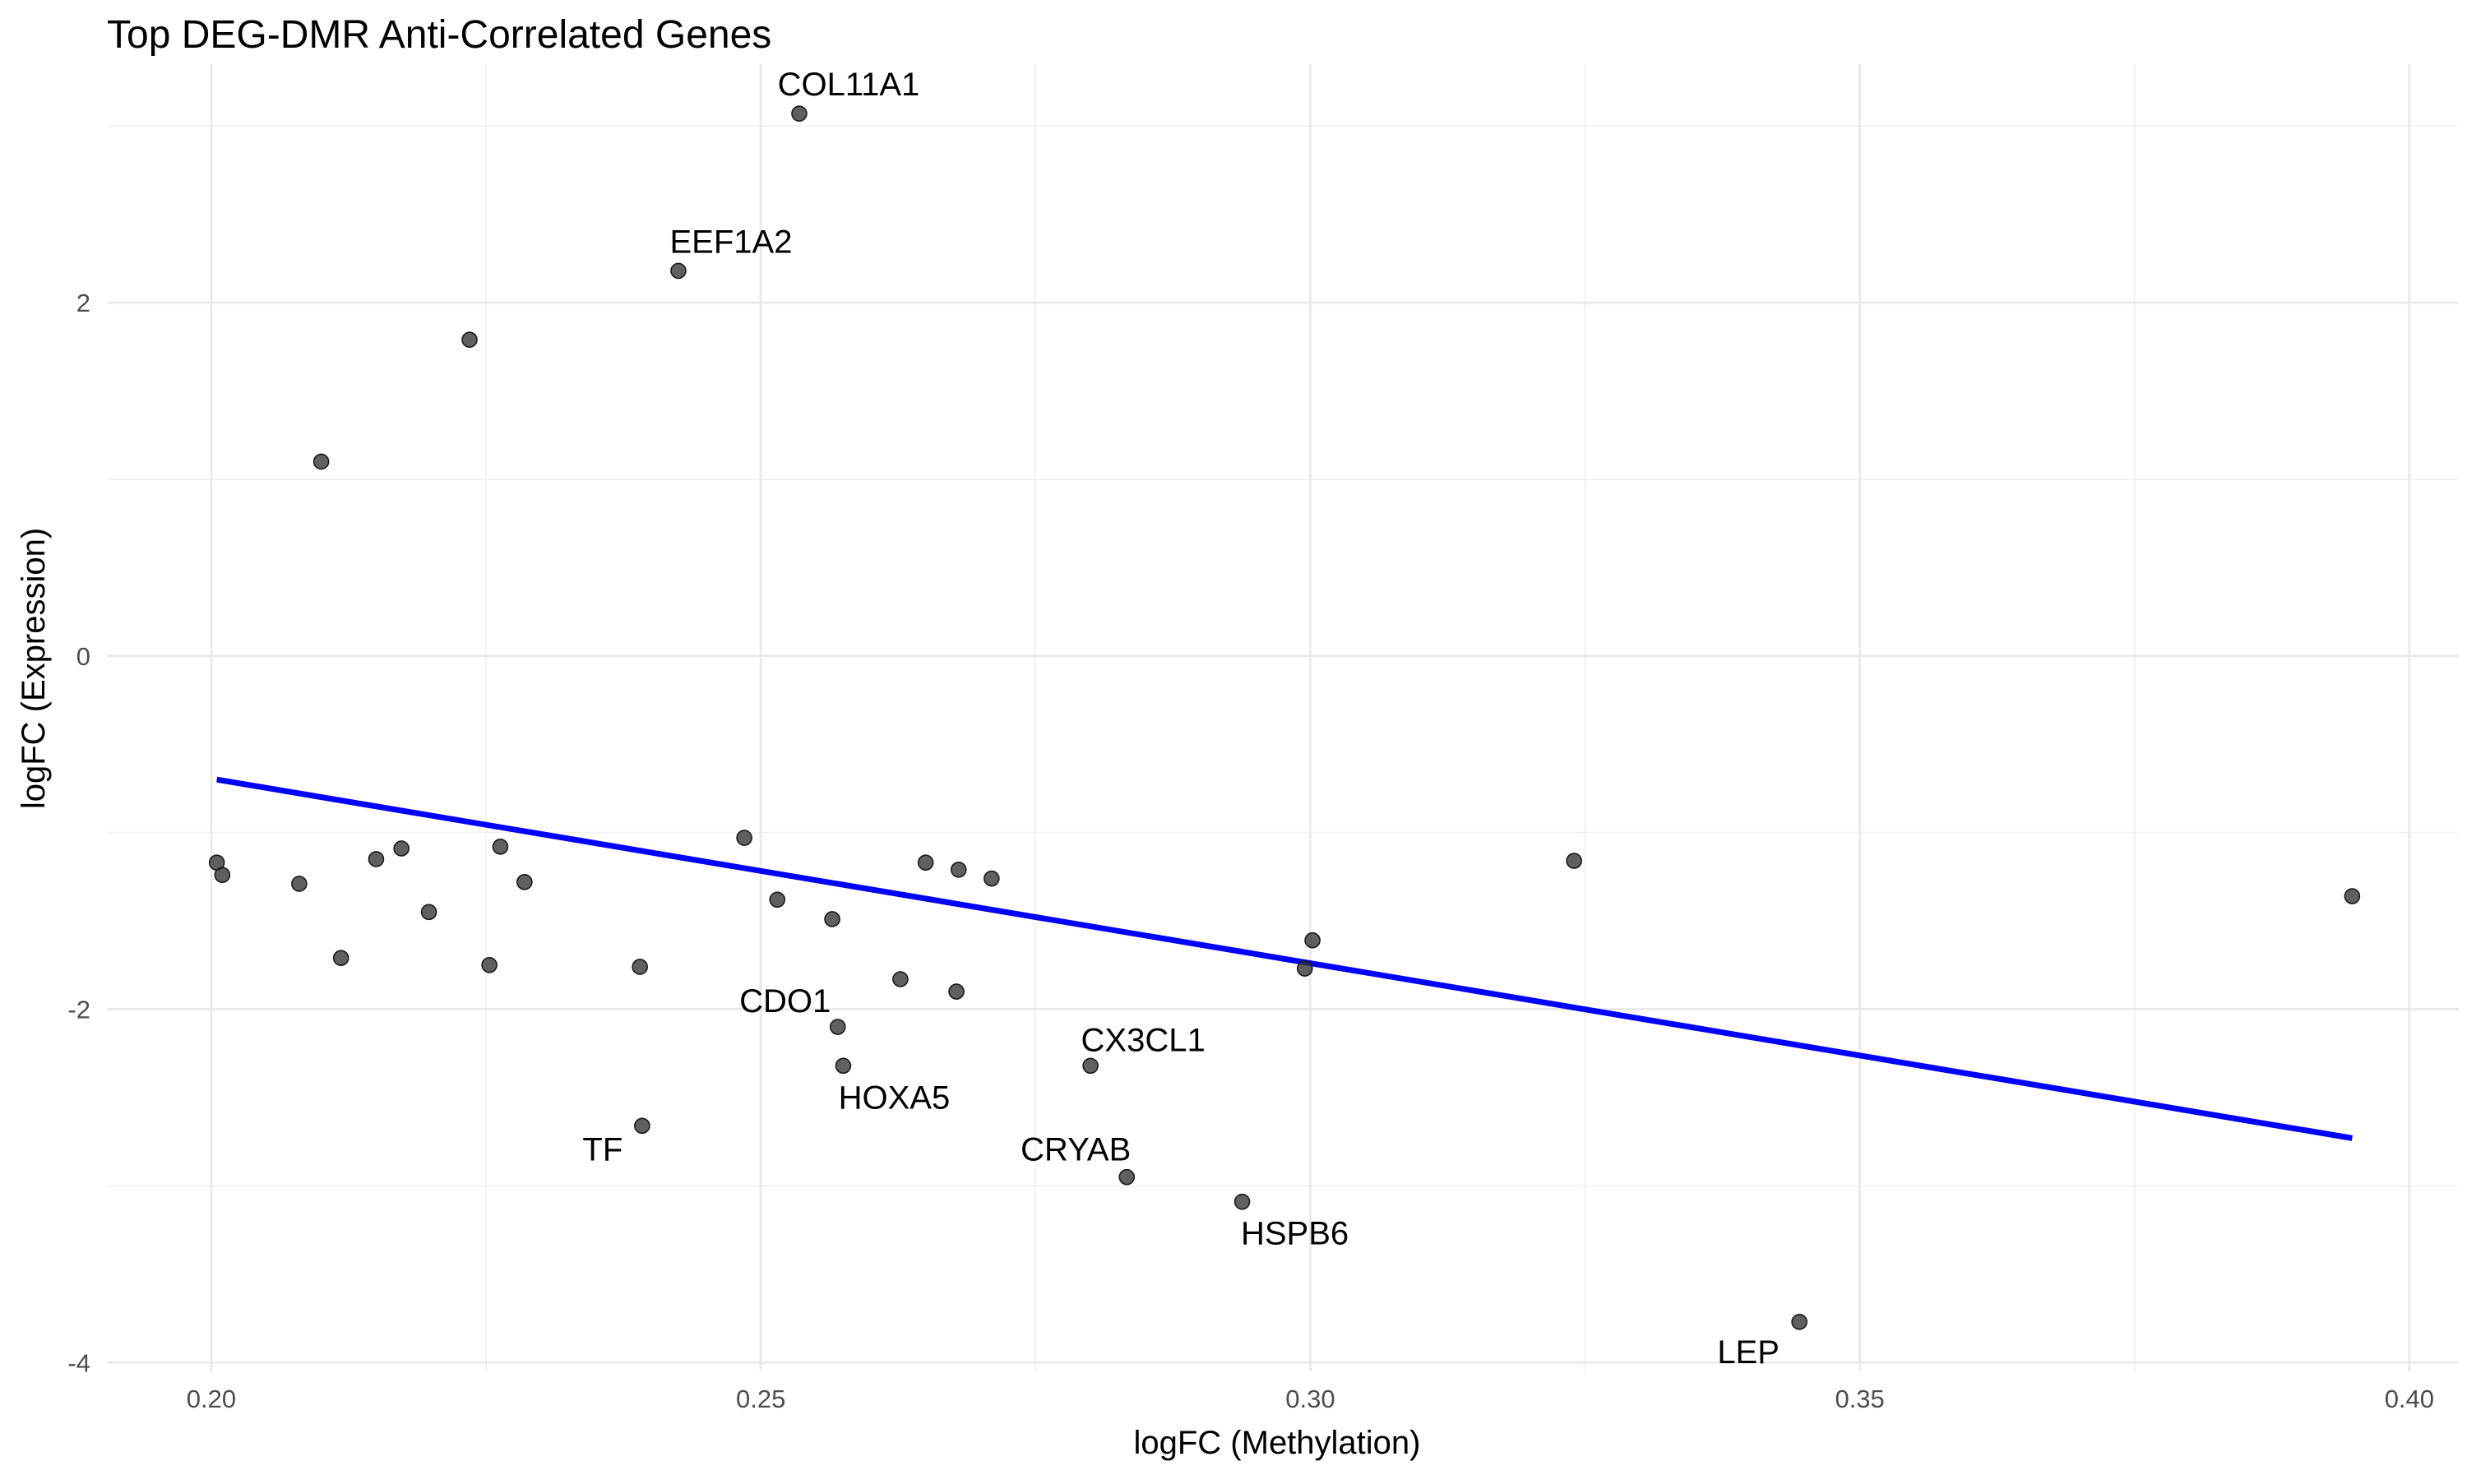 Image resolution: width=2467 pixels, height=1484 pixels. Describe the element at coordinates (83, 303) in the screenshot. I see `y-tick-label: 2` at that location.